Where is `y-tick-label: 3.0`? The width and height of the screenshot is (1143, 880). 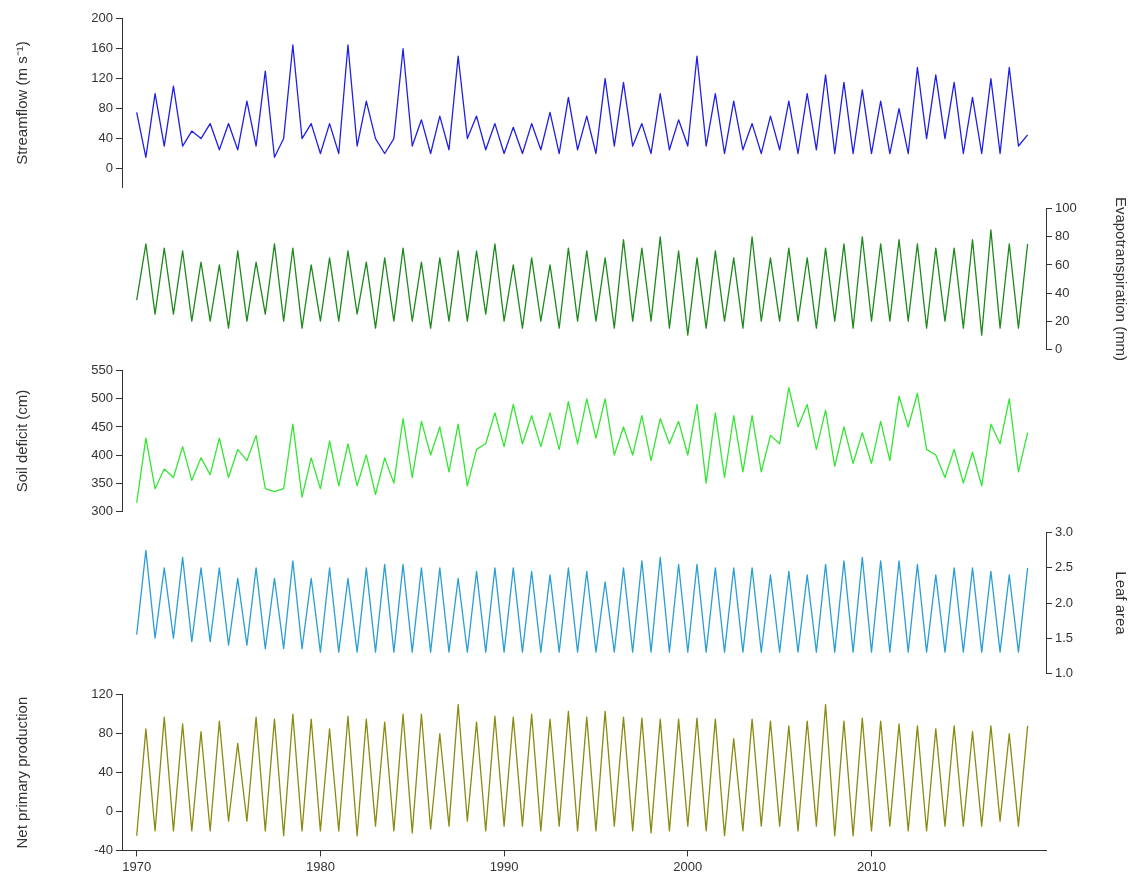
y-tick-label: 3.0 is located at coordinates (1064, 532).